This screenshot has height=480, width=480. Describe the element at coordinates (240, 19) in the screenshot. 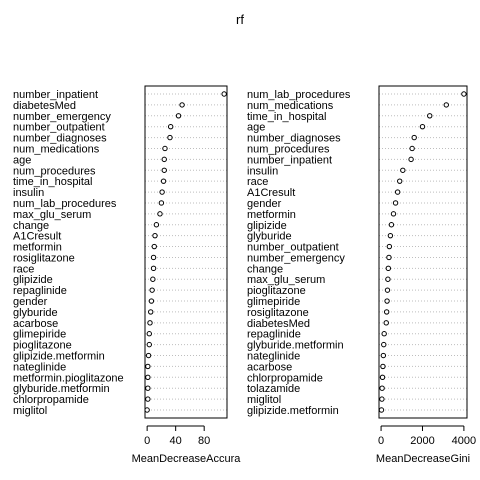

I see `chart-title: rf` at that location.